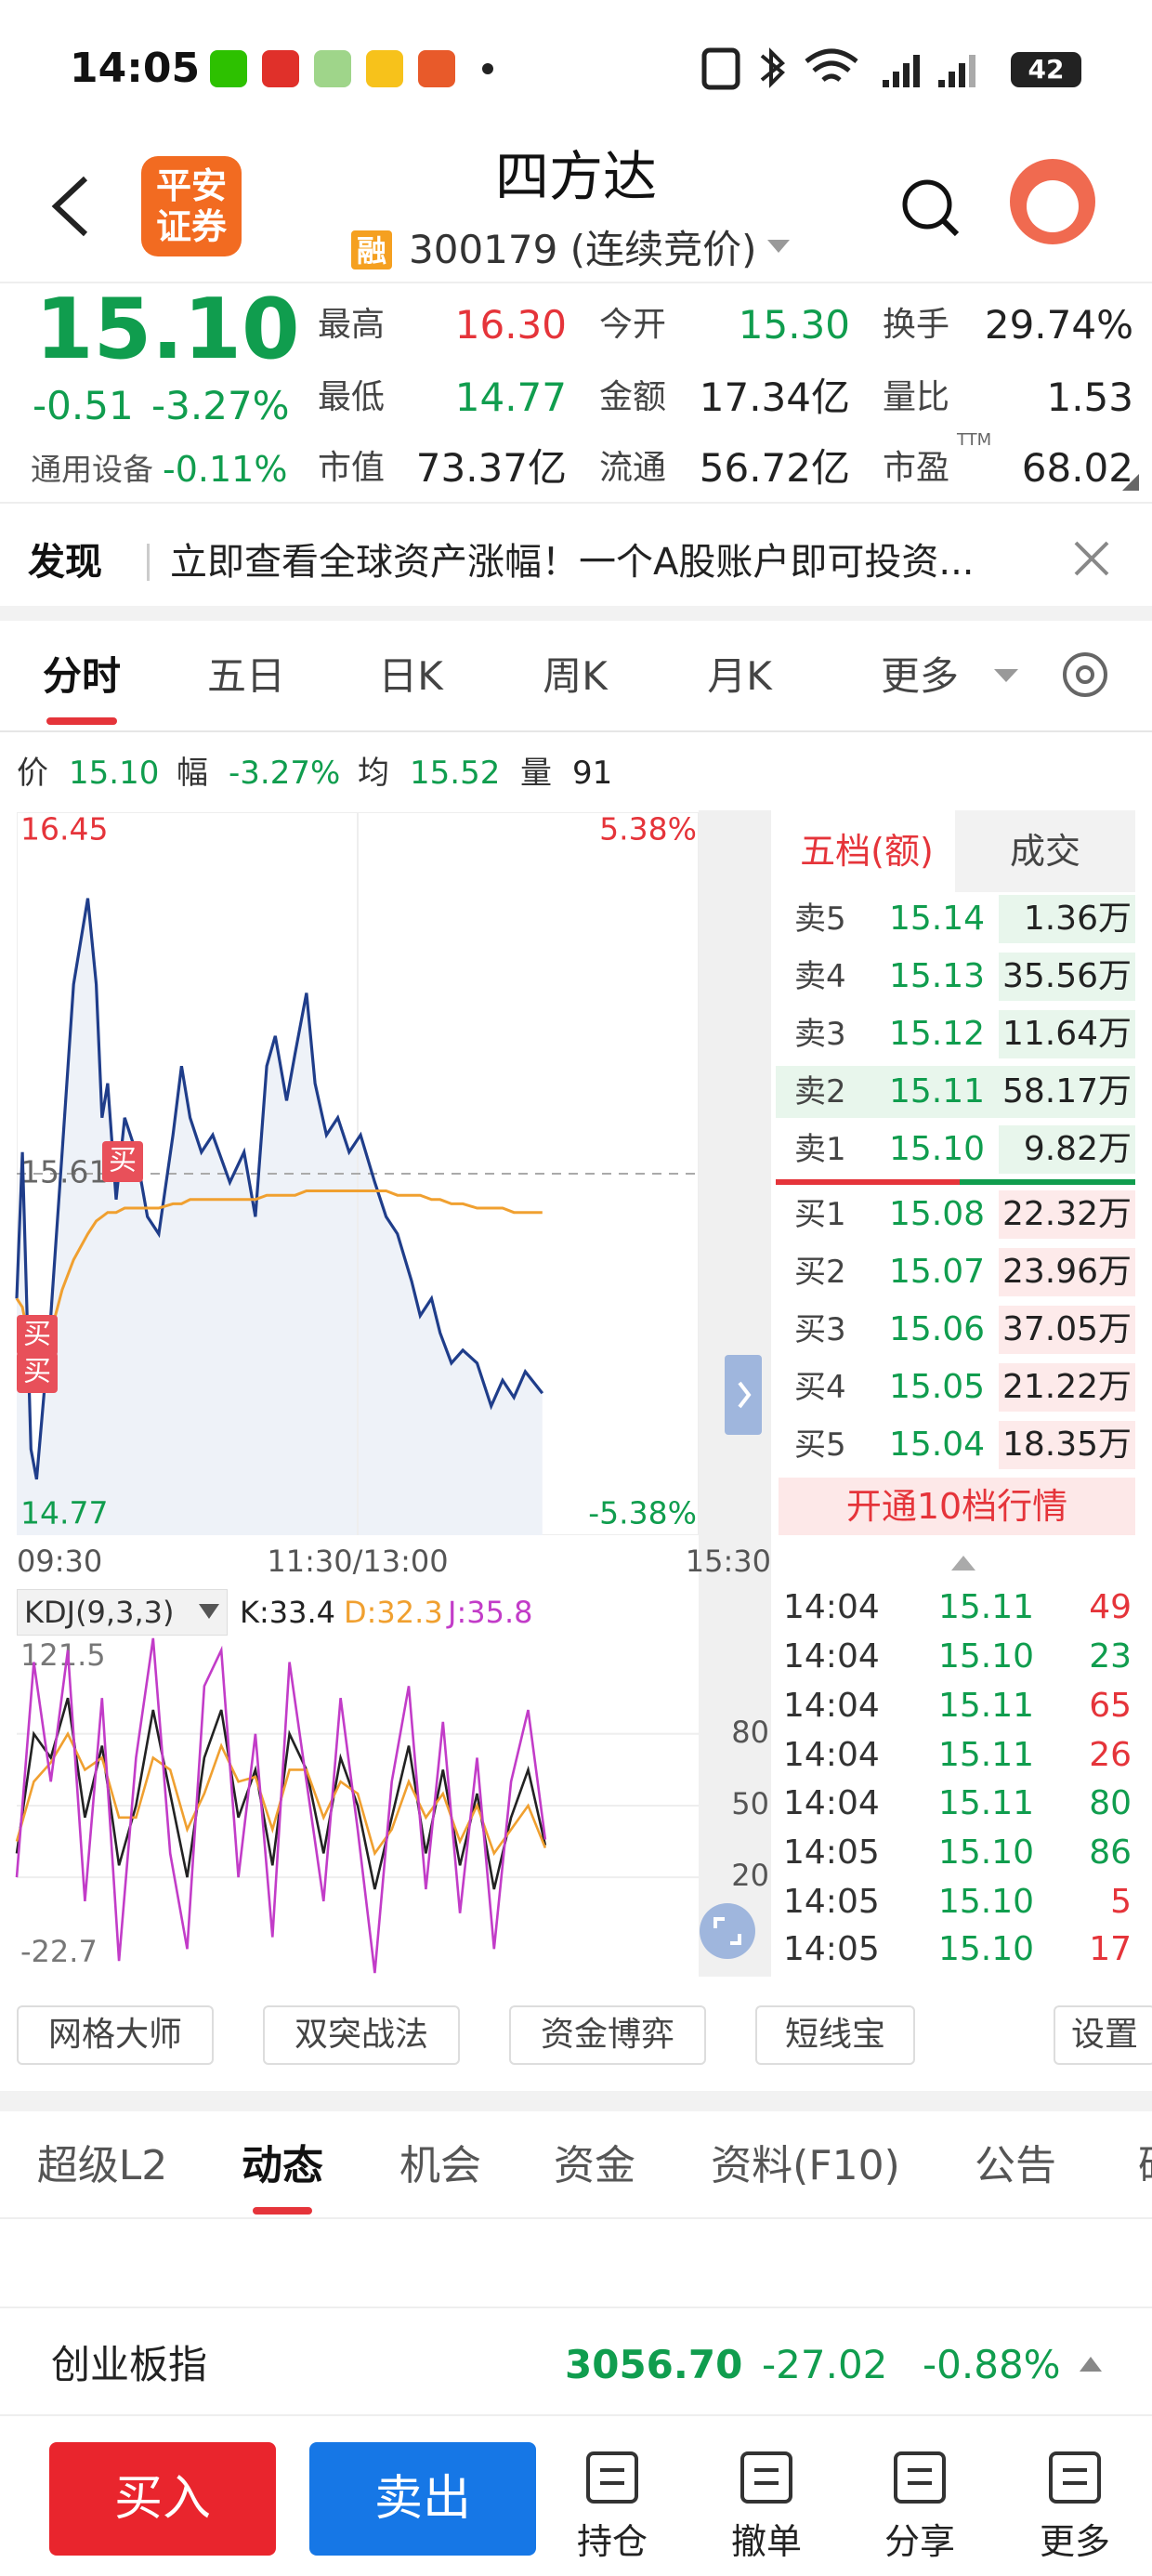 The height and width of the screenshot is (2576, 1152). I want to click on ob-amount: 11.64万, so click(1066, 1034).